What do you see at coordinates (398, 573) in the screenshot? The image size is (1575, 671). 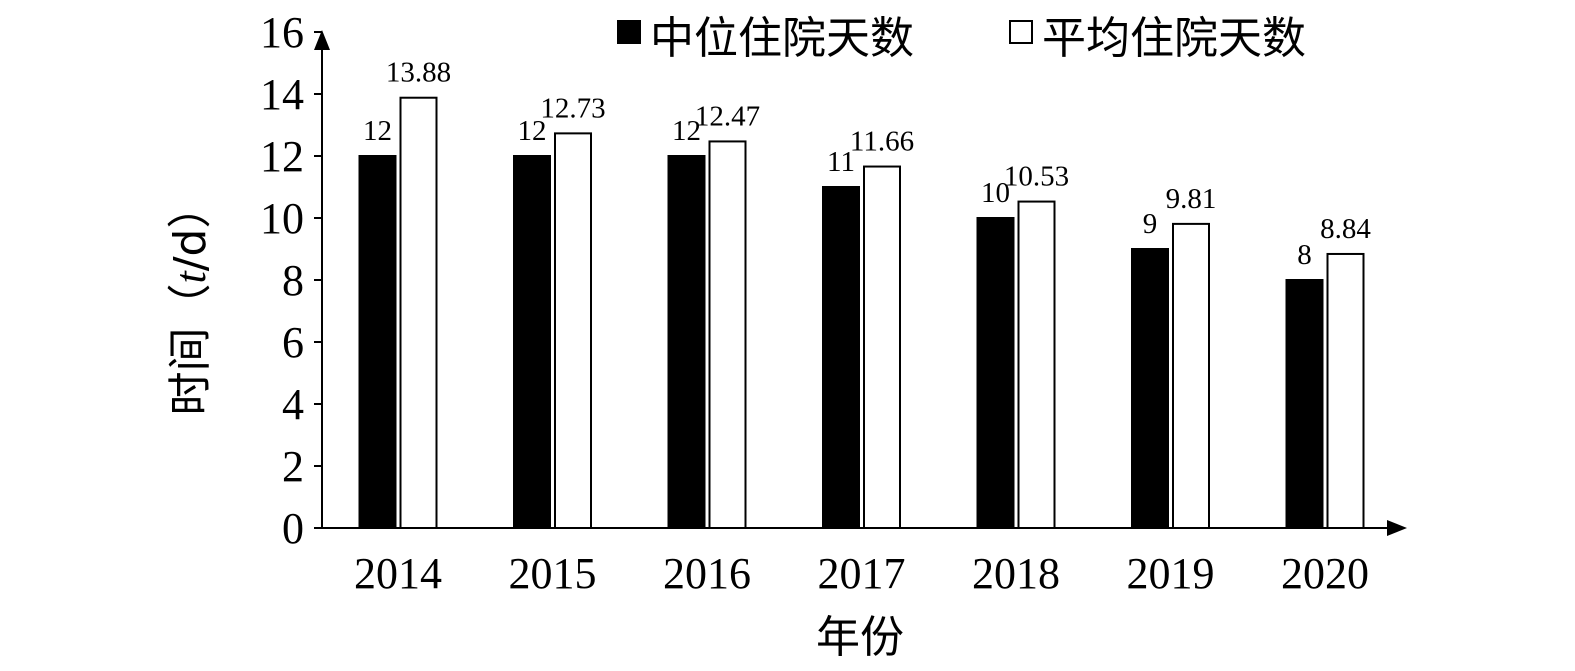 I see `x-tick-label: 2014` at bounding box center [398, 573].